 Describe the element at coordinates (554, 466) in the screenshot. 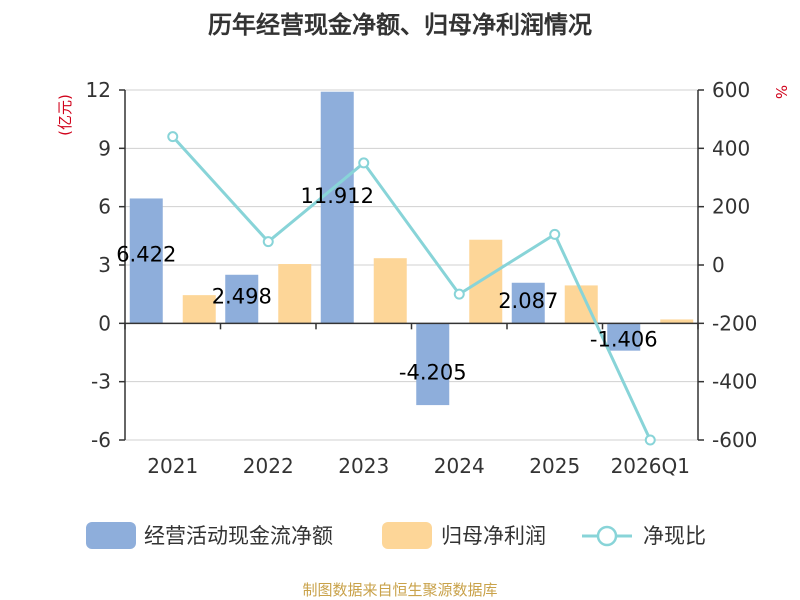

I see `x-tick-label: 2025` at that location.